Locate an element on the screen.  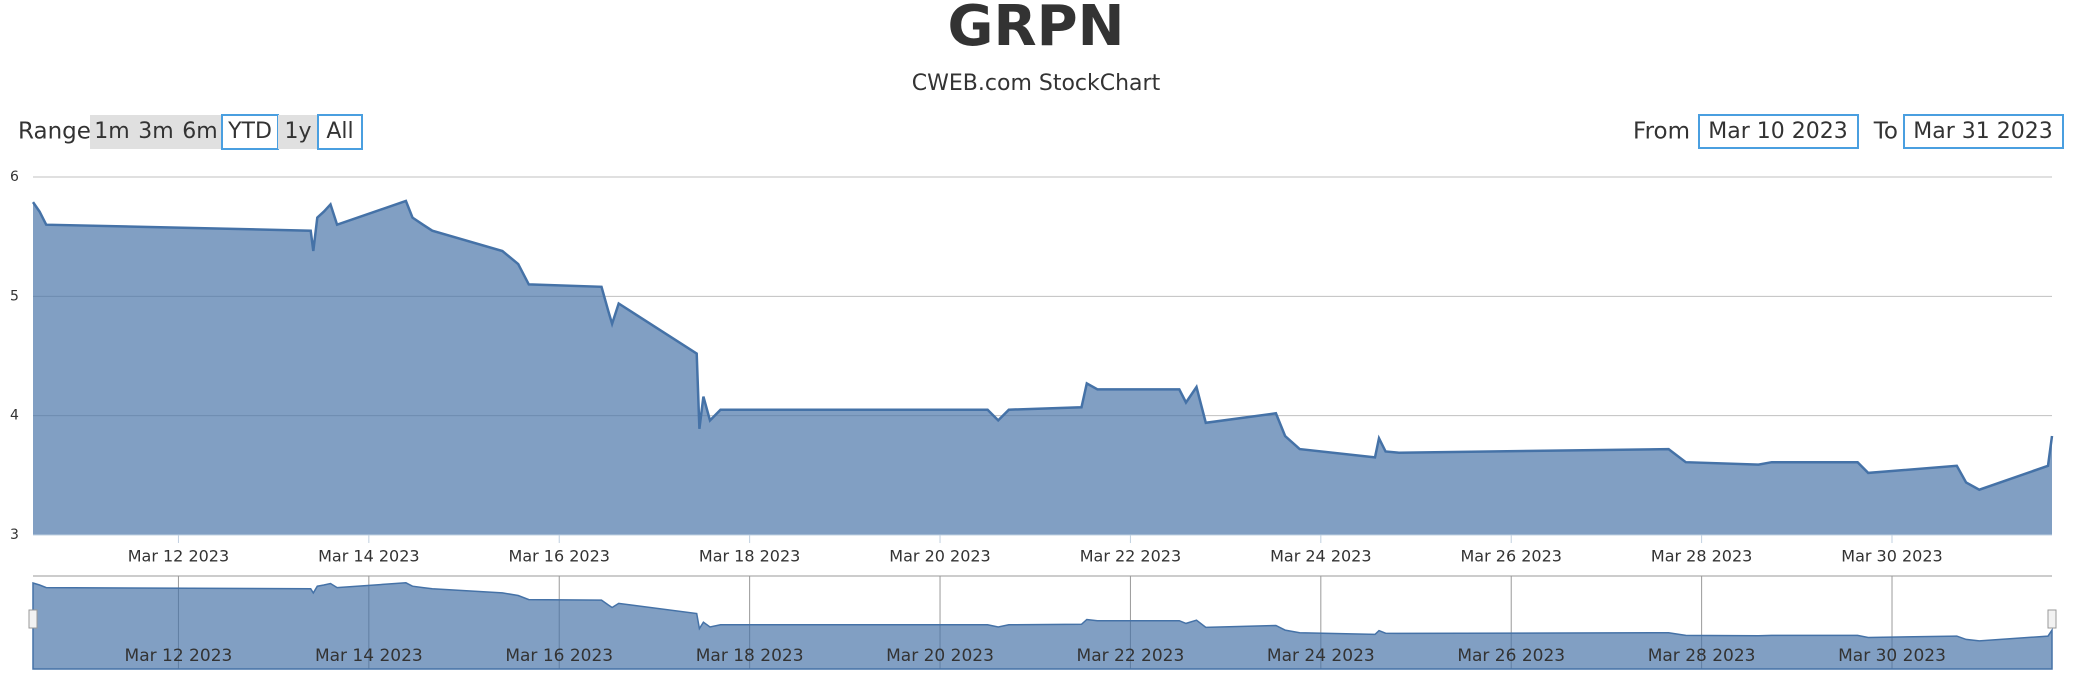
date-inputs: From Mar 10 2023 To Mar 31 2023 is located at coordinates (1848, 131).